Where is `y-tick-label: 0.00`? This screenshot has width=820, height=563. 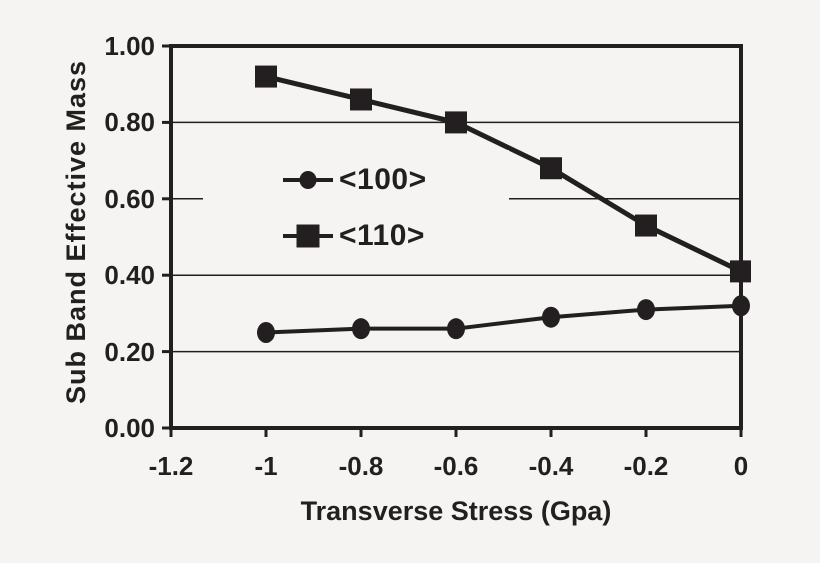 y-tick-label: 0.00 is located at coordinates (129, 428).